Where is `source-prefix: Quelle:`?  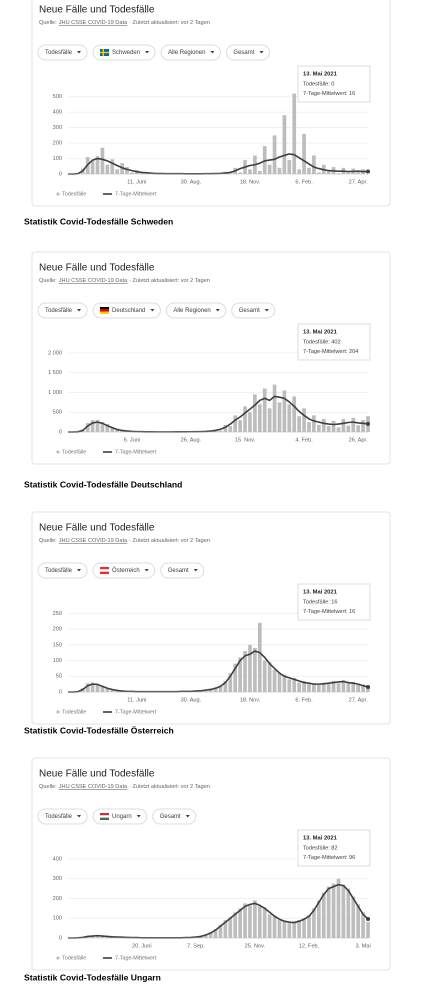 source-prefix: Quelle: is located at coordinates (48, 787).